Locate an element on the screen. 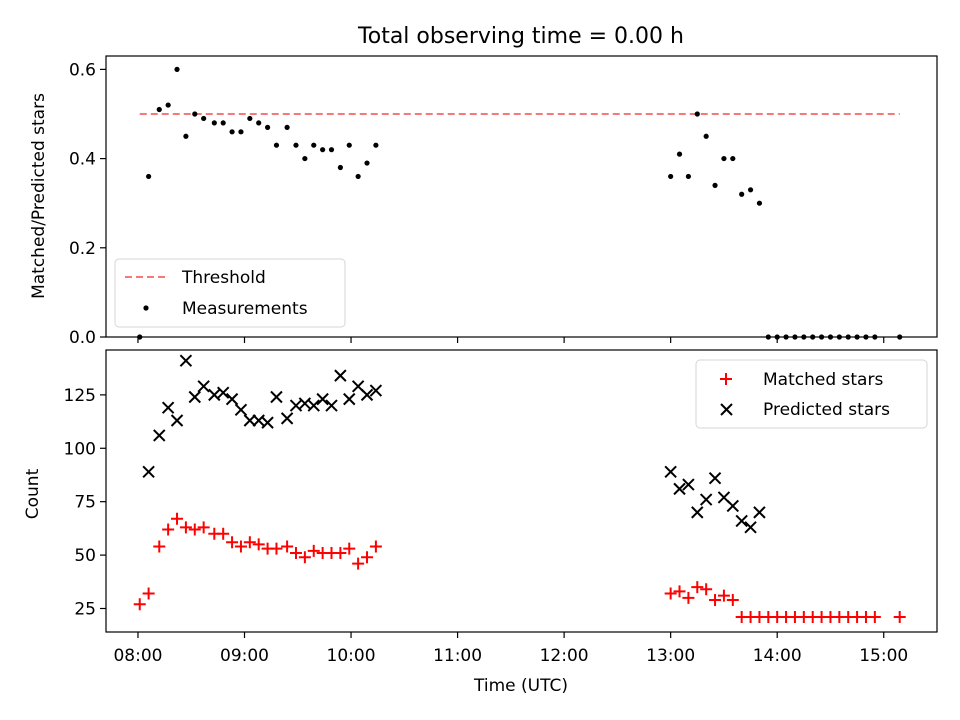 The height and width of the screenshot is (720, 960). legend-predicted-swatch is located at coordinates (726, 409).